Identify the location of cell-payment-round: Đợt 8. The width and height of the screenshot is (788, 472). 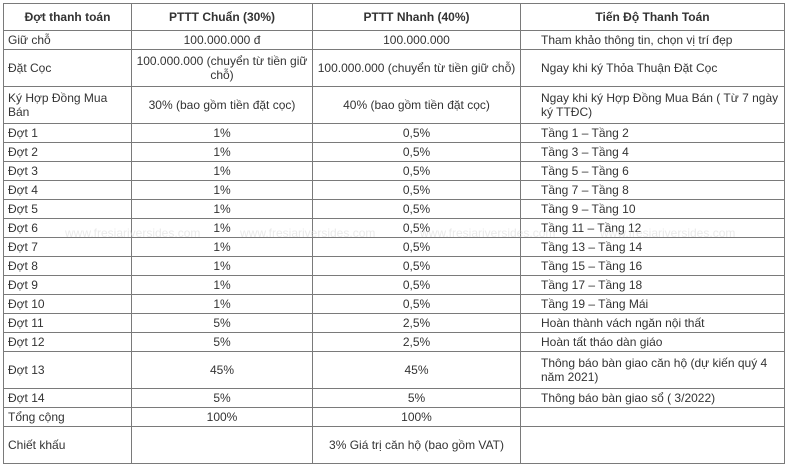
(67, 266).